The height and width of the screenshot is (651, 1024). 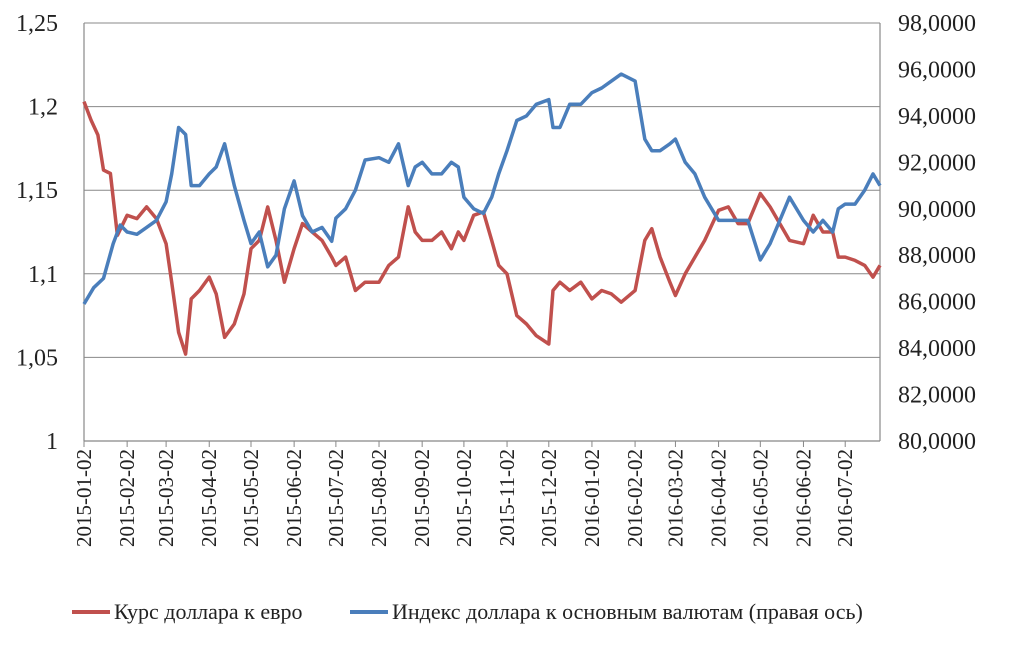 What do you see at coordinates (719, 498) in the screenshot?
I see `x-tick-label: 2016-04-02` at bounding box center [719, 498].